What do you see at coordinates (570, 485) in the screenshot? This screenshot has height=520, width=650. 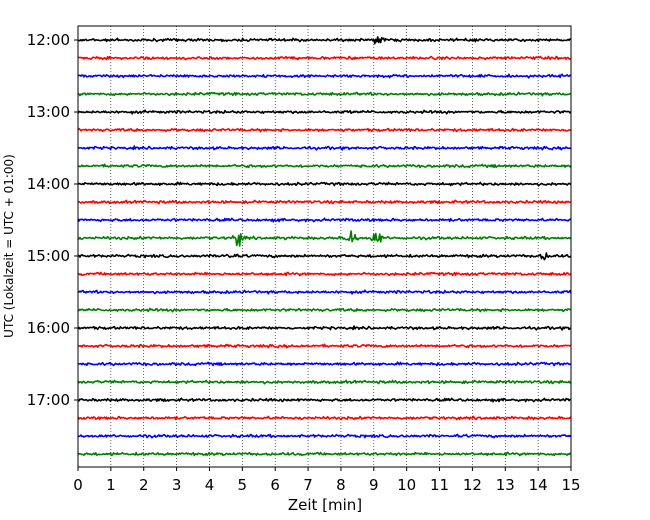 I see `x-tick-label: 15` at bounding box center [570, 485].